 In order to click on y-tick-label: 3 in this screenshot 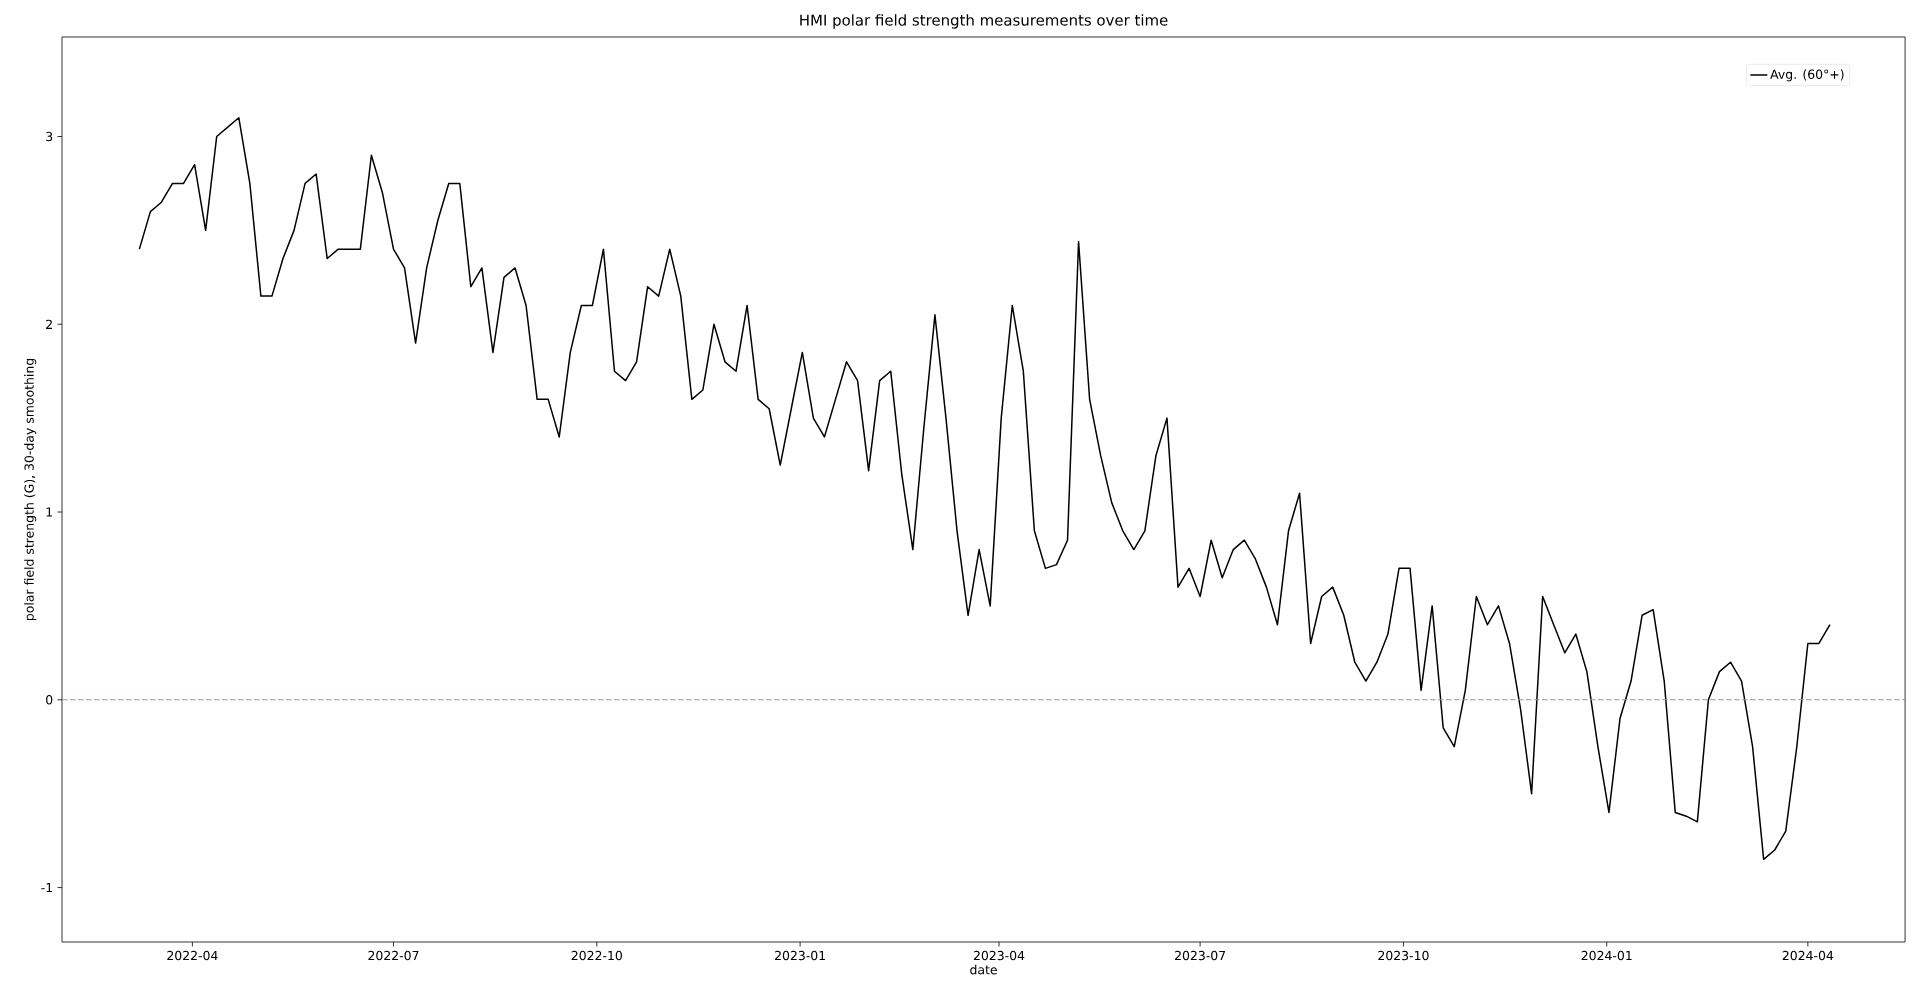, I will do `click(49, 136)`.